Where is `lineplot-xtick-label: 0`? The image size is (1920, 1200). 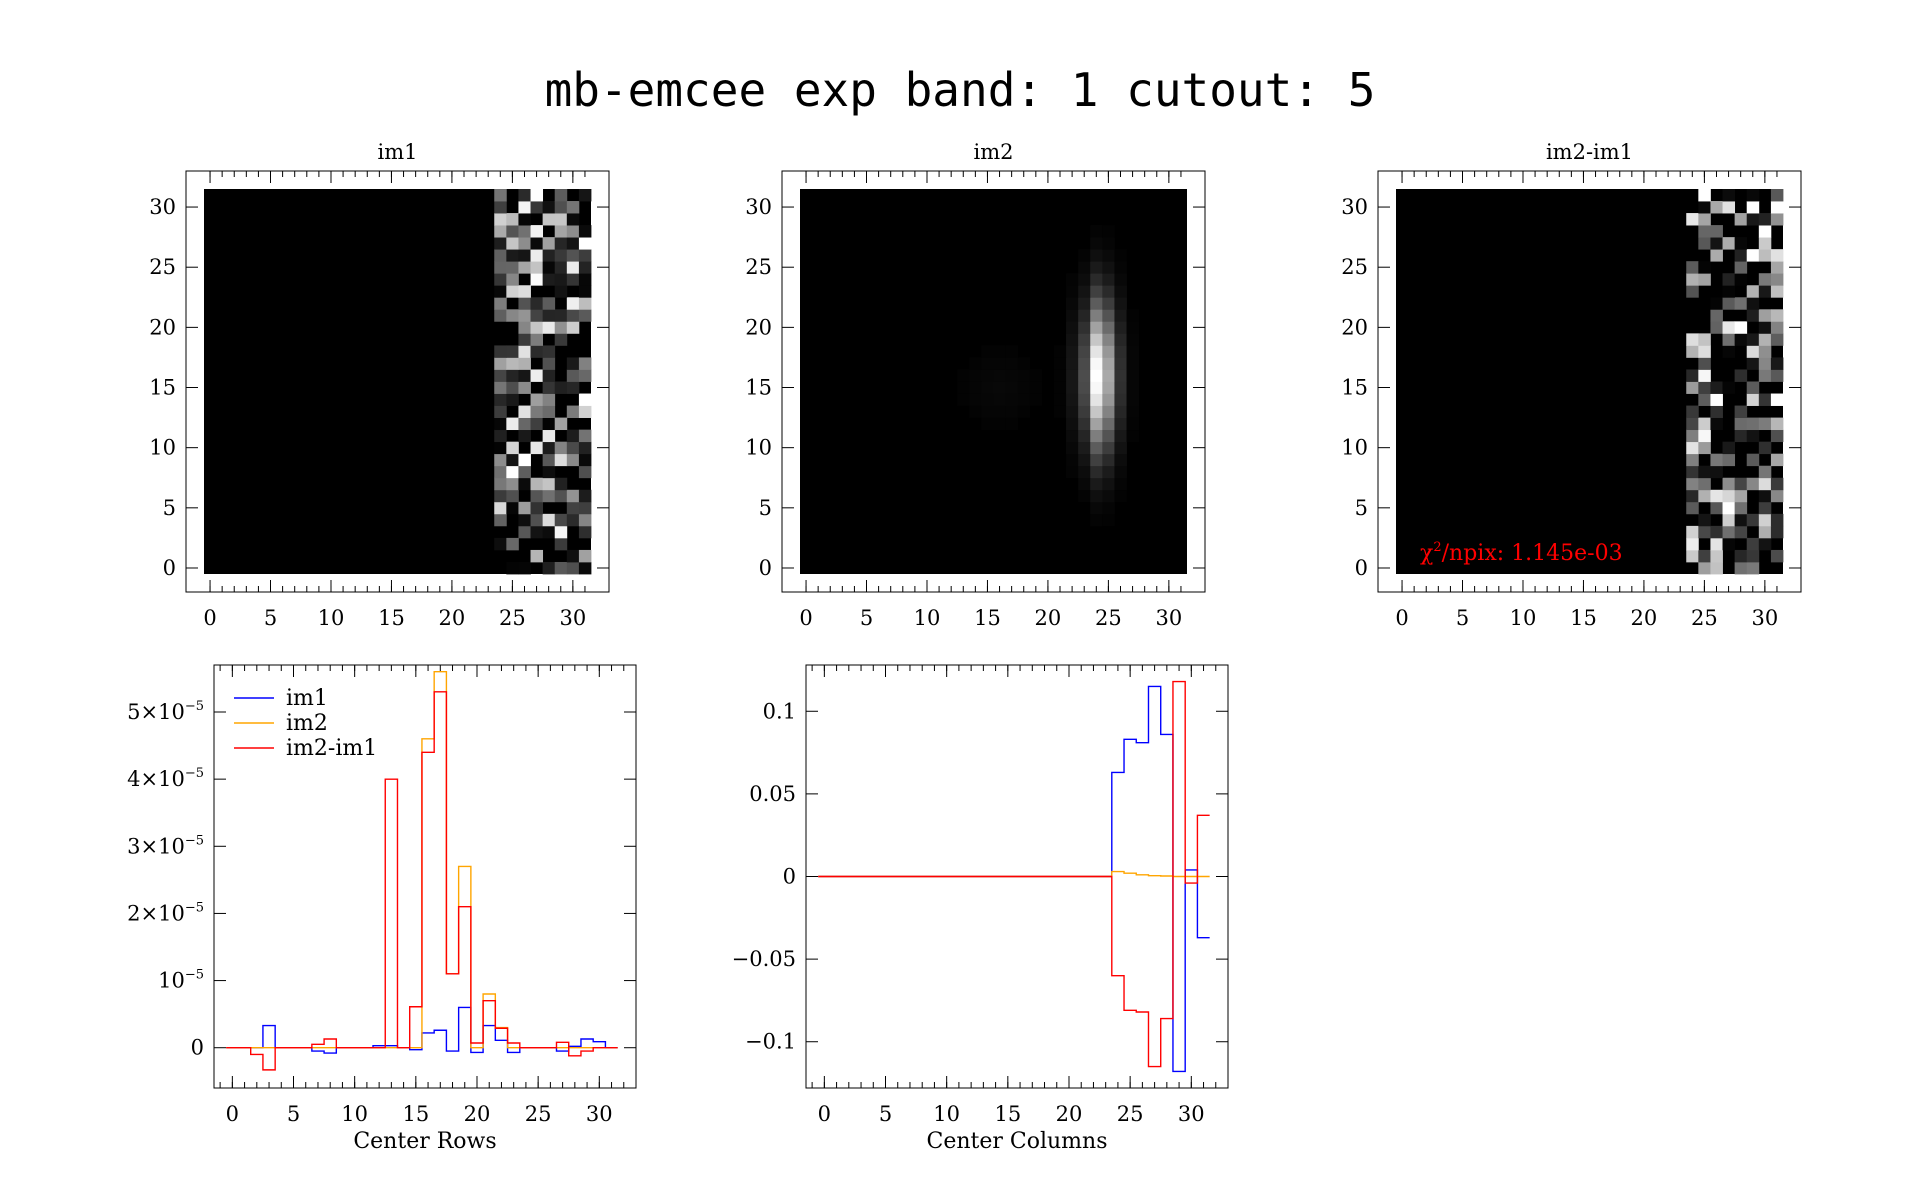
lineplot-xtick-label: 0 is located at coordinates (824, 1114).